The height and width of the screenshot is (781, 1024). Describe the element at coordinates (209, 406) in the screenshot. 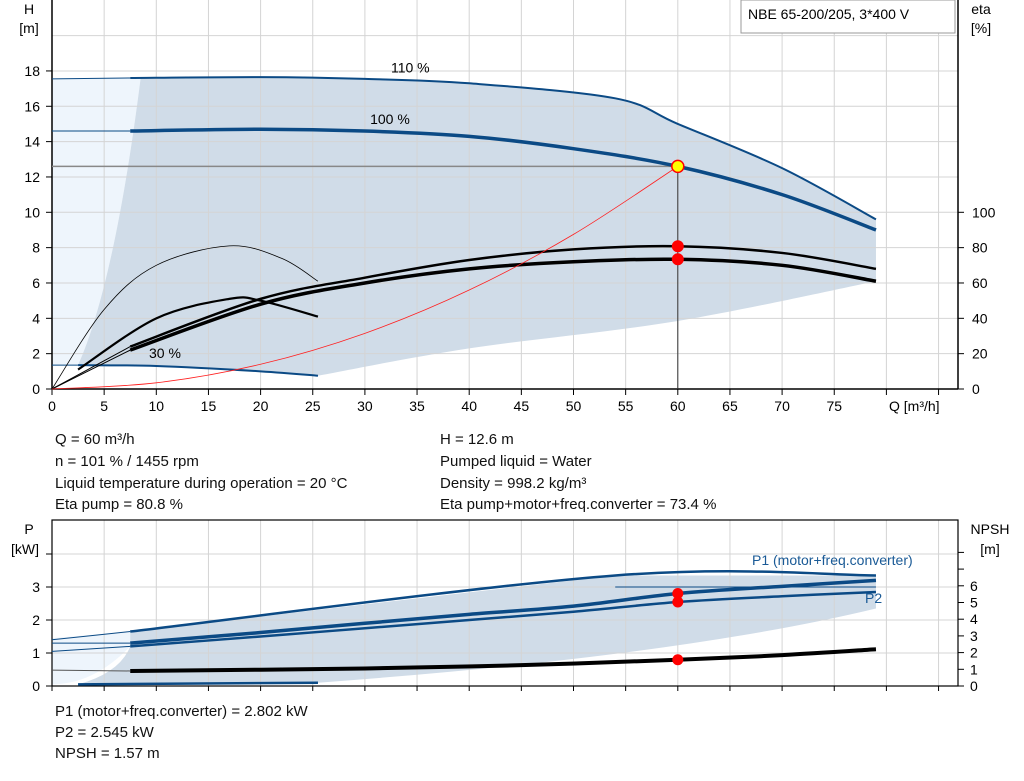

I see `x-tick-label: 15` at that location.